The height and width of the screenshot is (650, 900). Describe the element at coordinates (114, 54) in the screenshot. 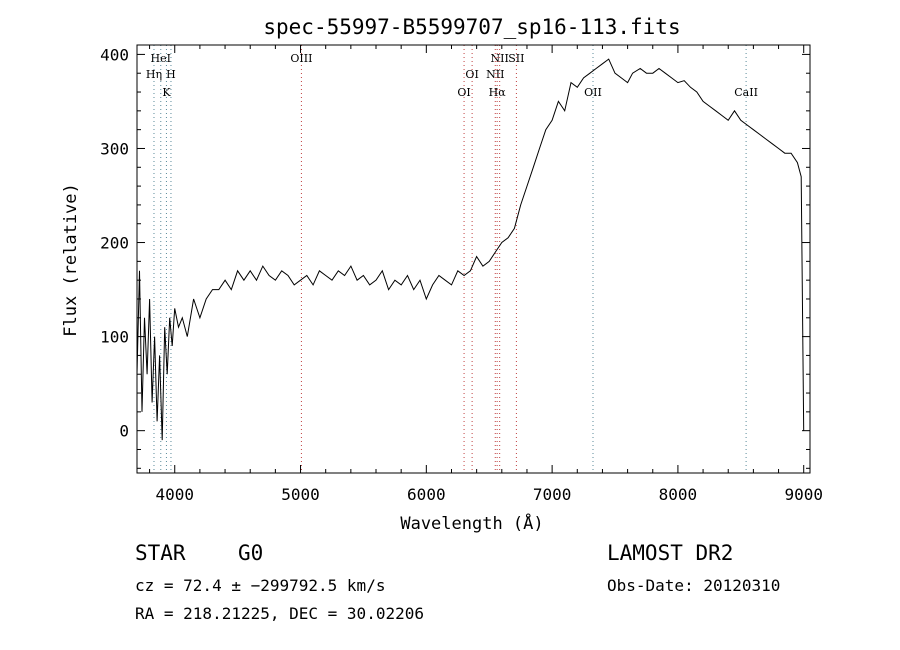

I see `y-tick-label-4: 400` at that location.